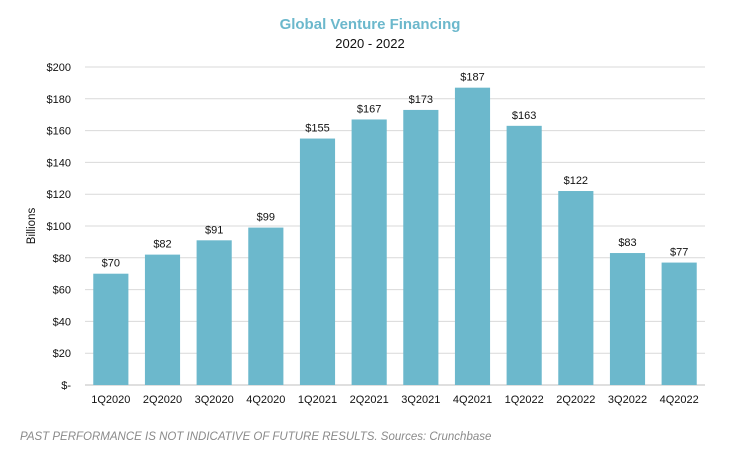  Describe the element at coordinates (575, 400) in the screenshot. I see `x-tick-label: 2Q2022` at that location.